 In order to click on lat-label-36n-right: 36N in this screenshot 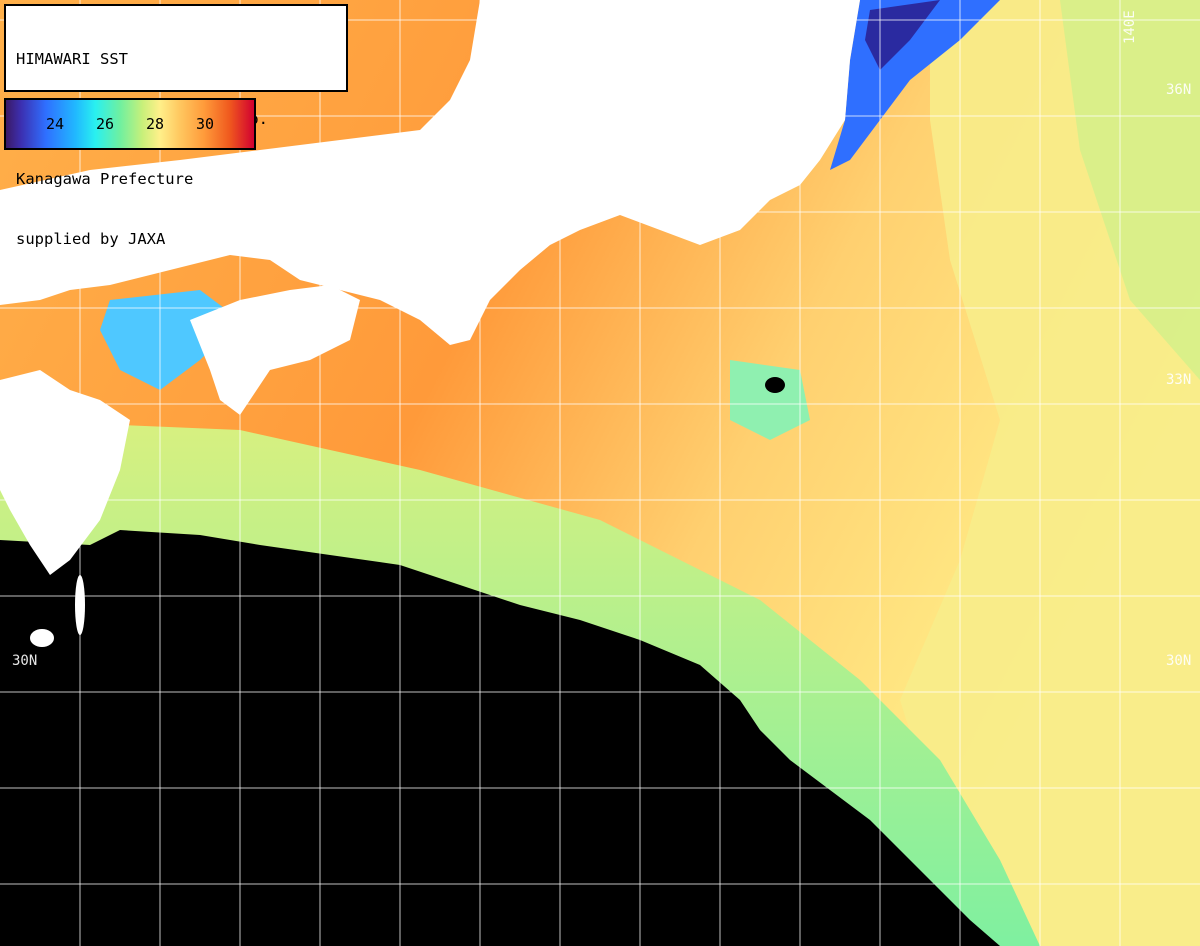, I will do `click(1179, 90)`.